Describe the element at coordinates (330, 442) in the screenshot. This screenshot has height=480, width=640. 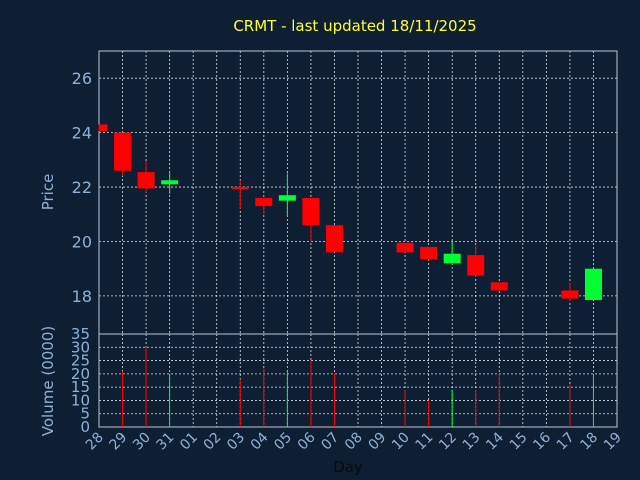
I see `x-tick-label: 07` at that location.